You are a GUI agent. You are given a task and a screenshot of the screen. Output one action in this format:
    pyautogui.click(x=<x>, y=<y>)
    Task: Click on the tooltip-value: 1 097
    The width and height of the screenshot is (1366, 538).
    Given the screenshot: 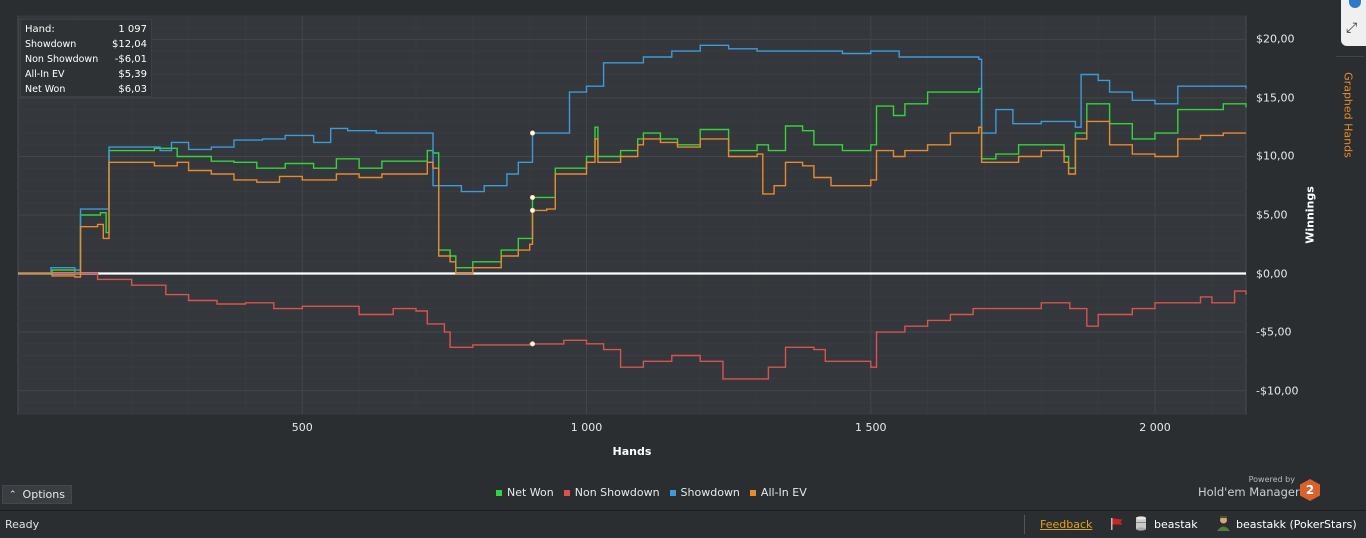 What is the action you would take?
    pyautogui.click(x=132, y=29)
    